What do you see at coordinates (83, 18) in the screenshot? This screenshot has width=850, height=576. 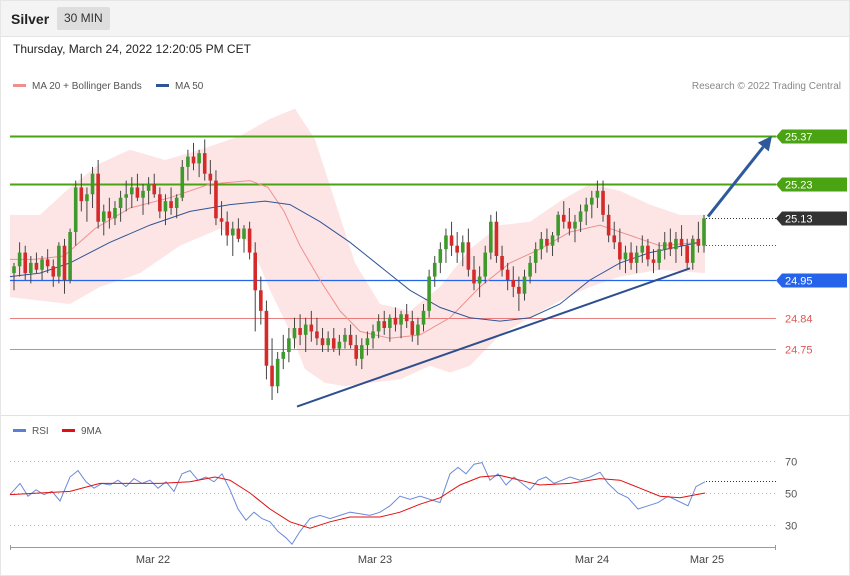 I see `timeframe-button: 30 MIN` at bounding box center [83, 18].